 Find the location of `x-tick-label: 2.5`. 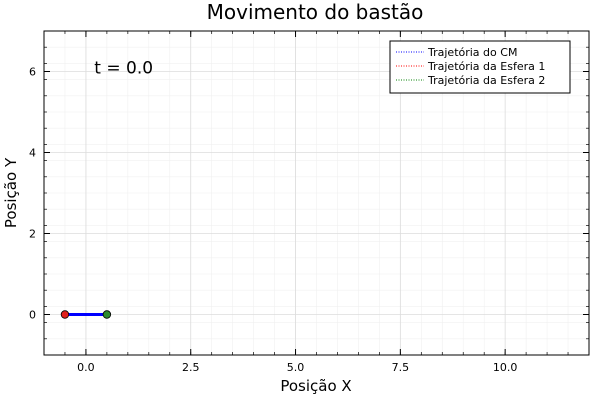

x-tick-label: 2.5 is located at coordinates (191, 367).